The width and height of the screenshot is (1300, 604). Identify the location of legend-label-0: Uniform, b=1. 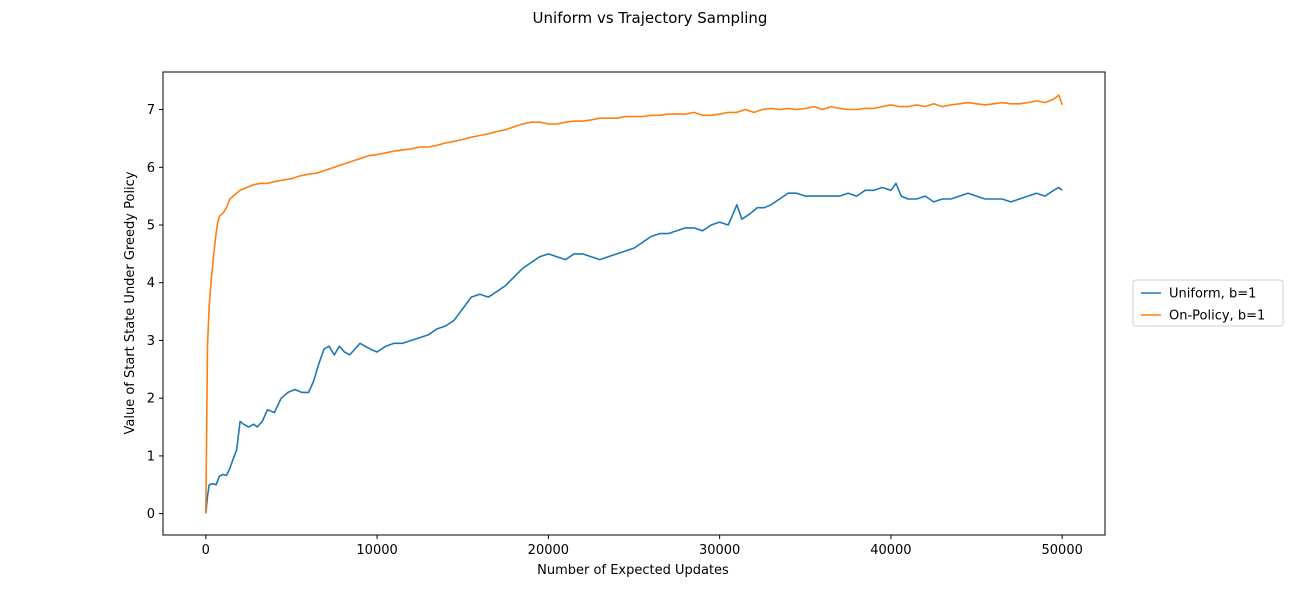
(1212, 294).